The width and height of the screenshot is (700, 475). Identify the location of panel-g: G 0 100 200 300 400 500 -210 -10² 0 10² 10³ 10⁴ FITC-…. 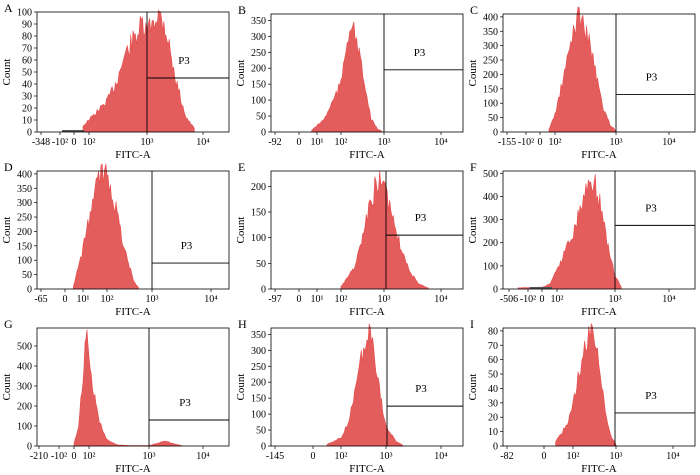
(115, 396).